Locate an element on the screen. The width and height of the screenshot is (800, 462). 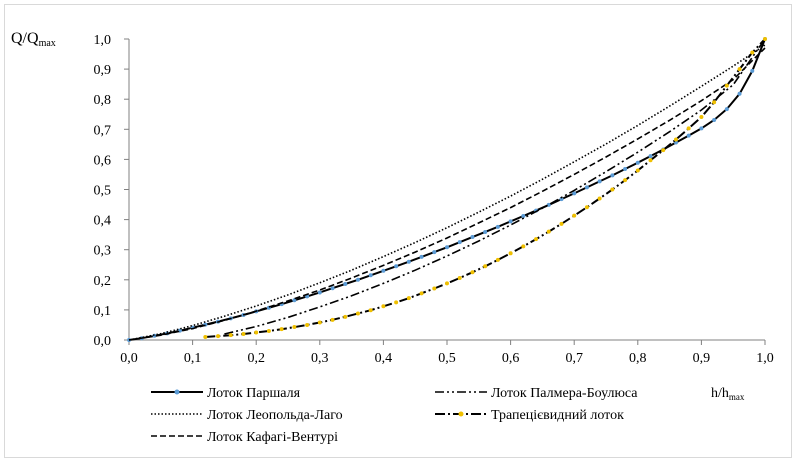
legend-label: Лоток Кафагі-Вентурі is located at coordinates (272, 437).